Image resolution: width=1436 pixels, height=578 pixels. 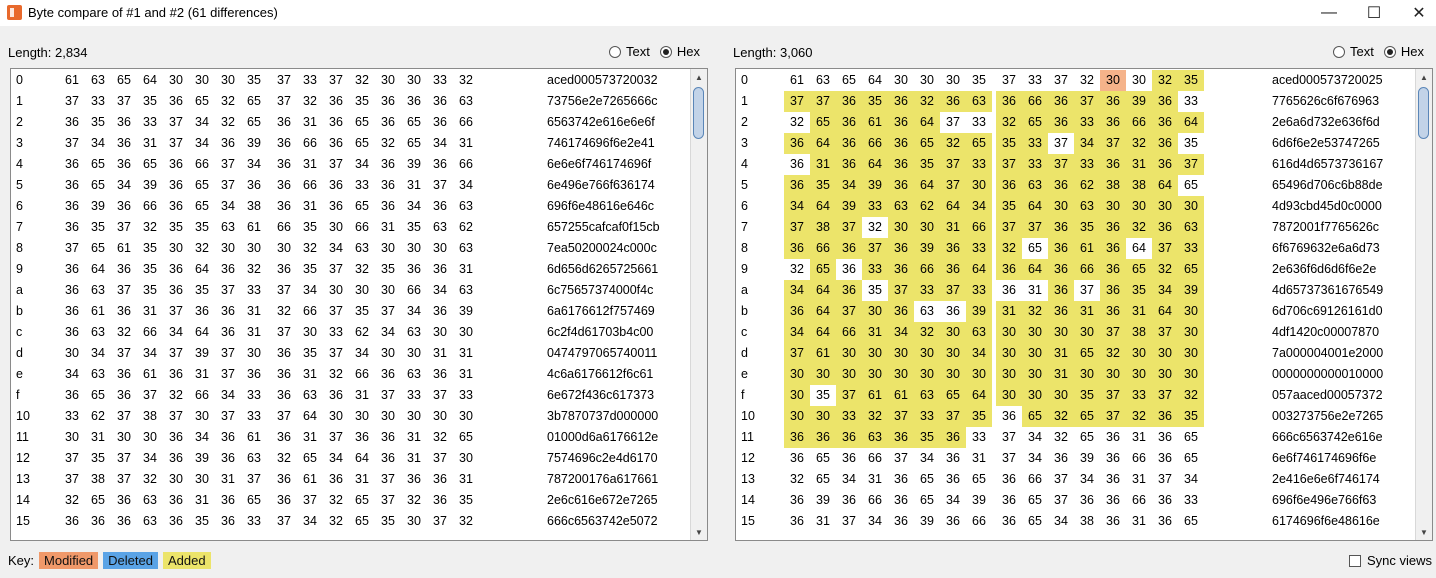 I want to click on hex-byte: 34, so click(x=901, y=332).